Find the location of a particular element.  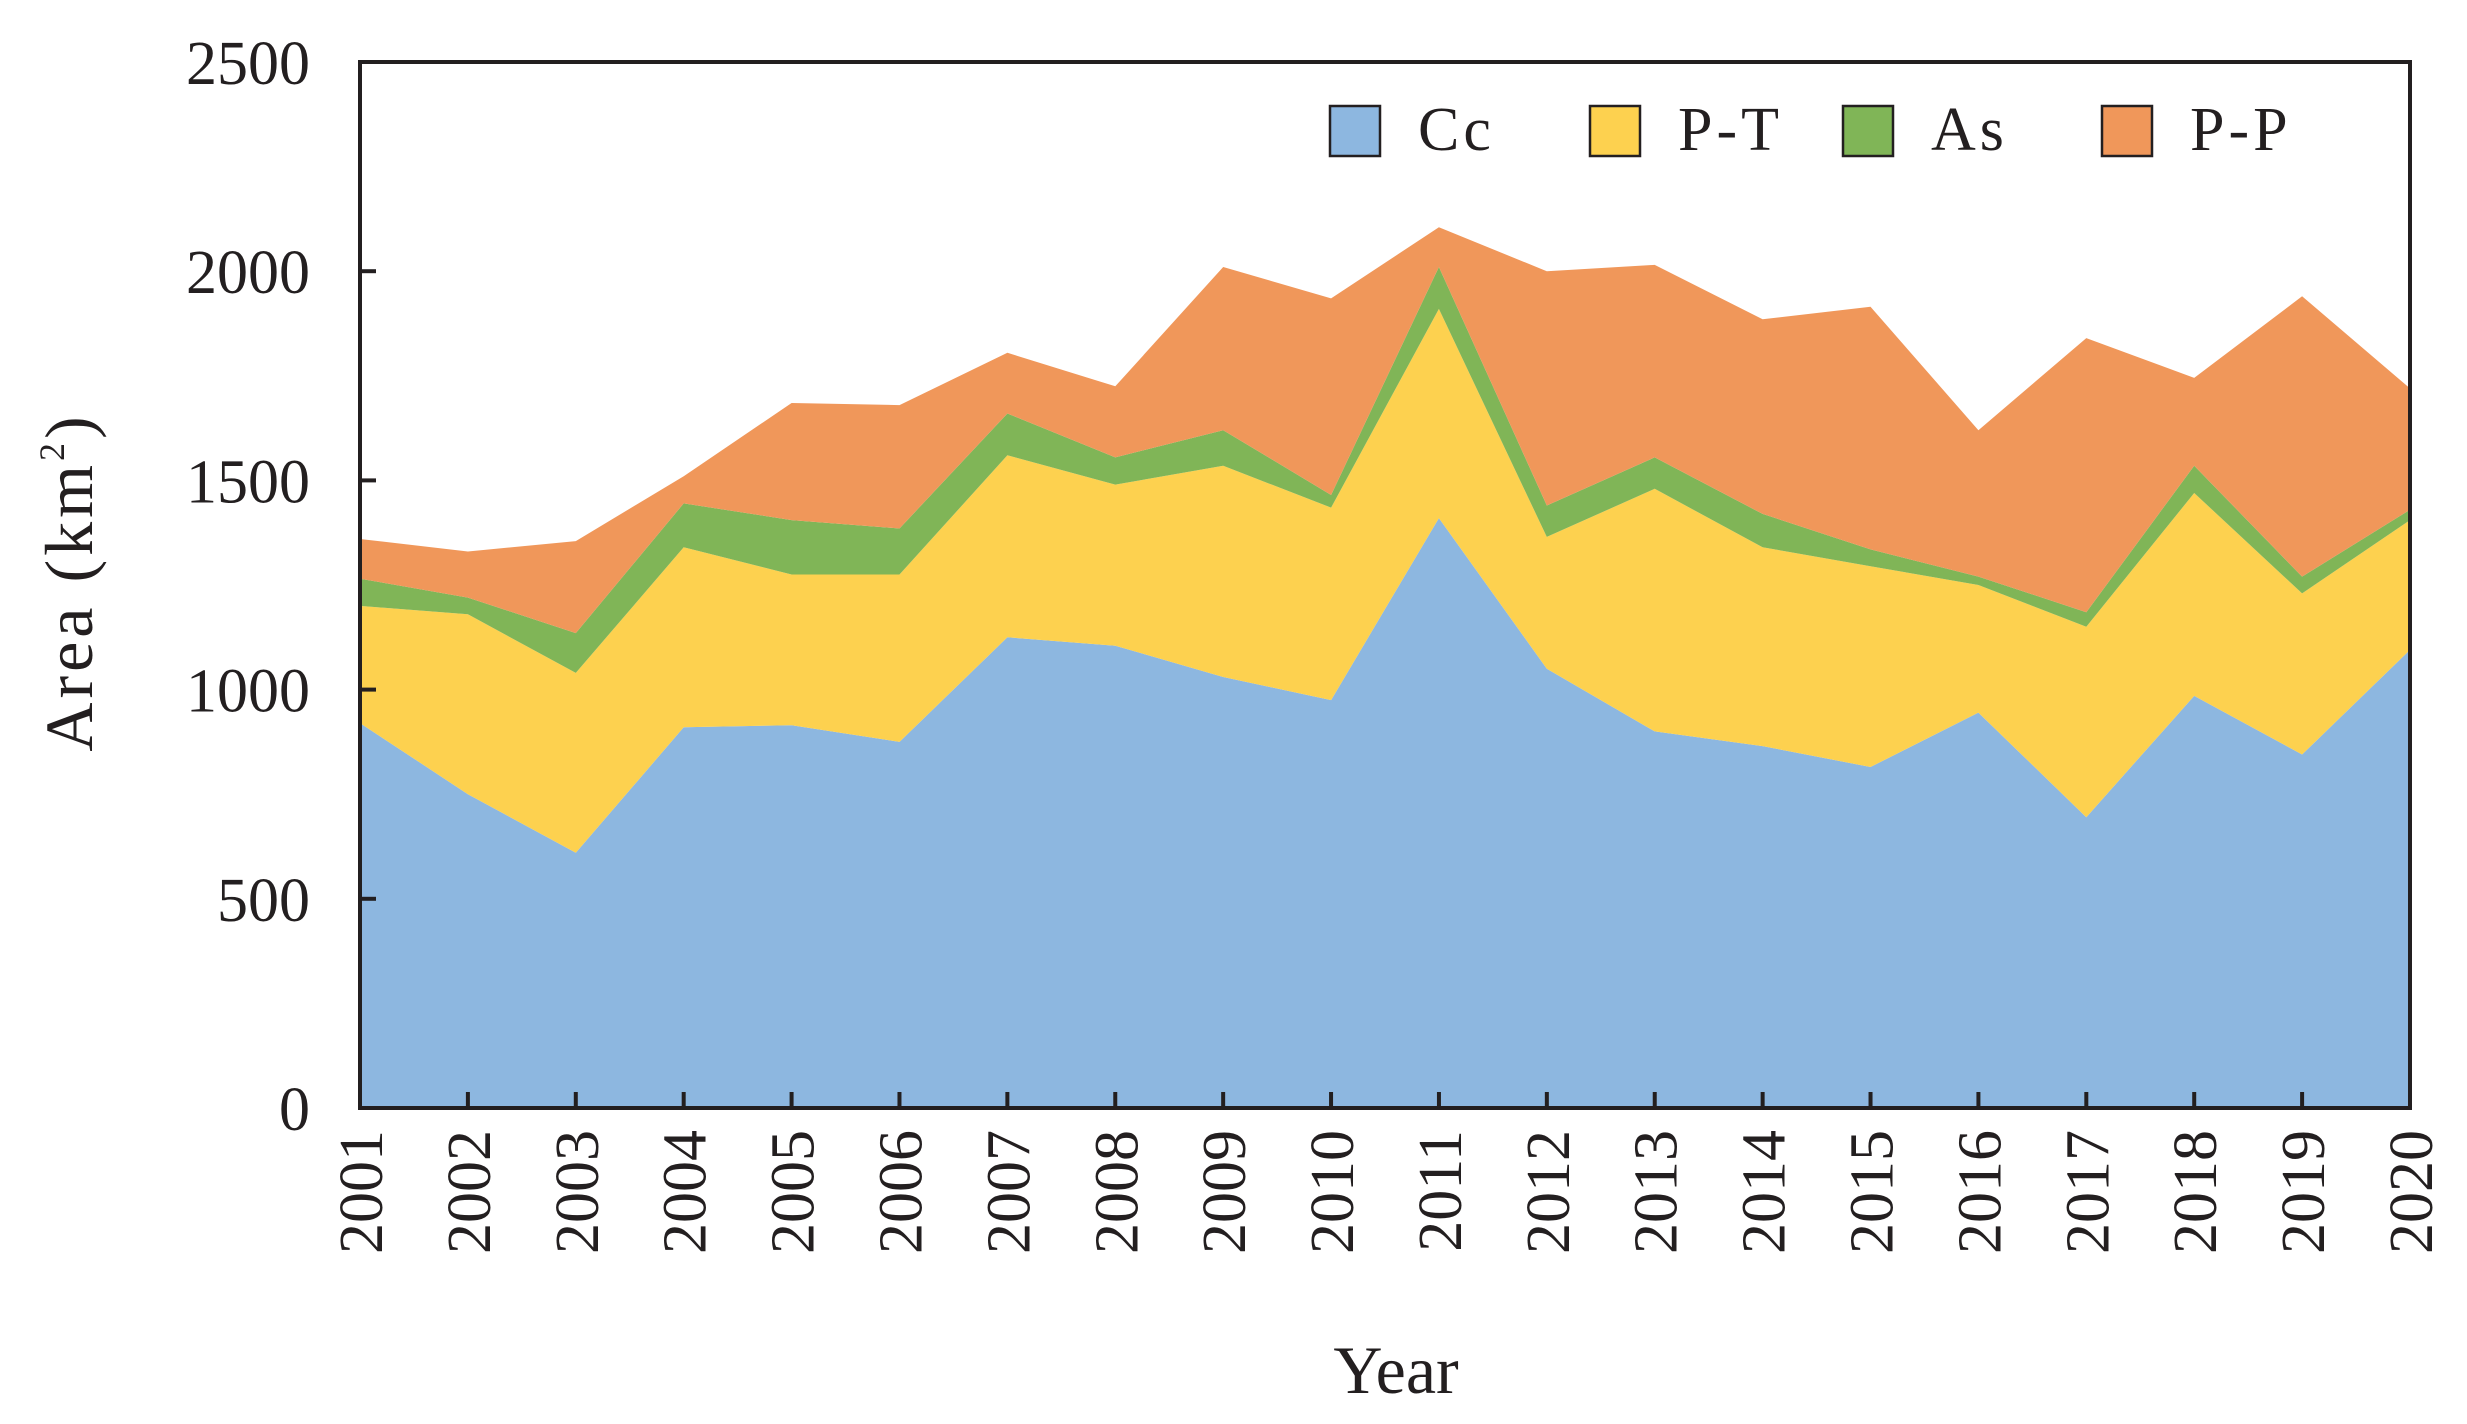

y-axis-title: Area (km2) is located at coordinates (69, 581).